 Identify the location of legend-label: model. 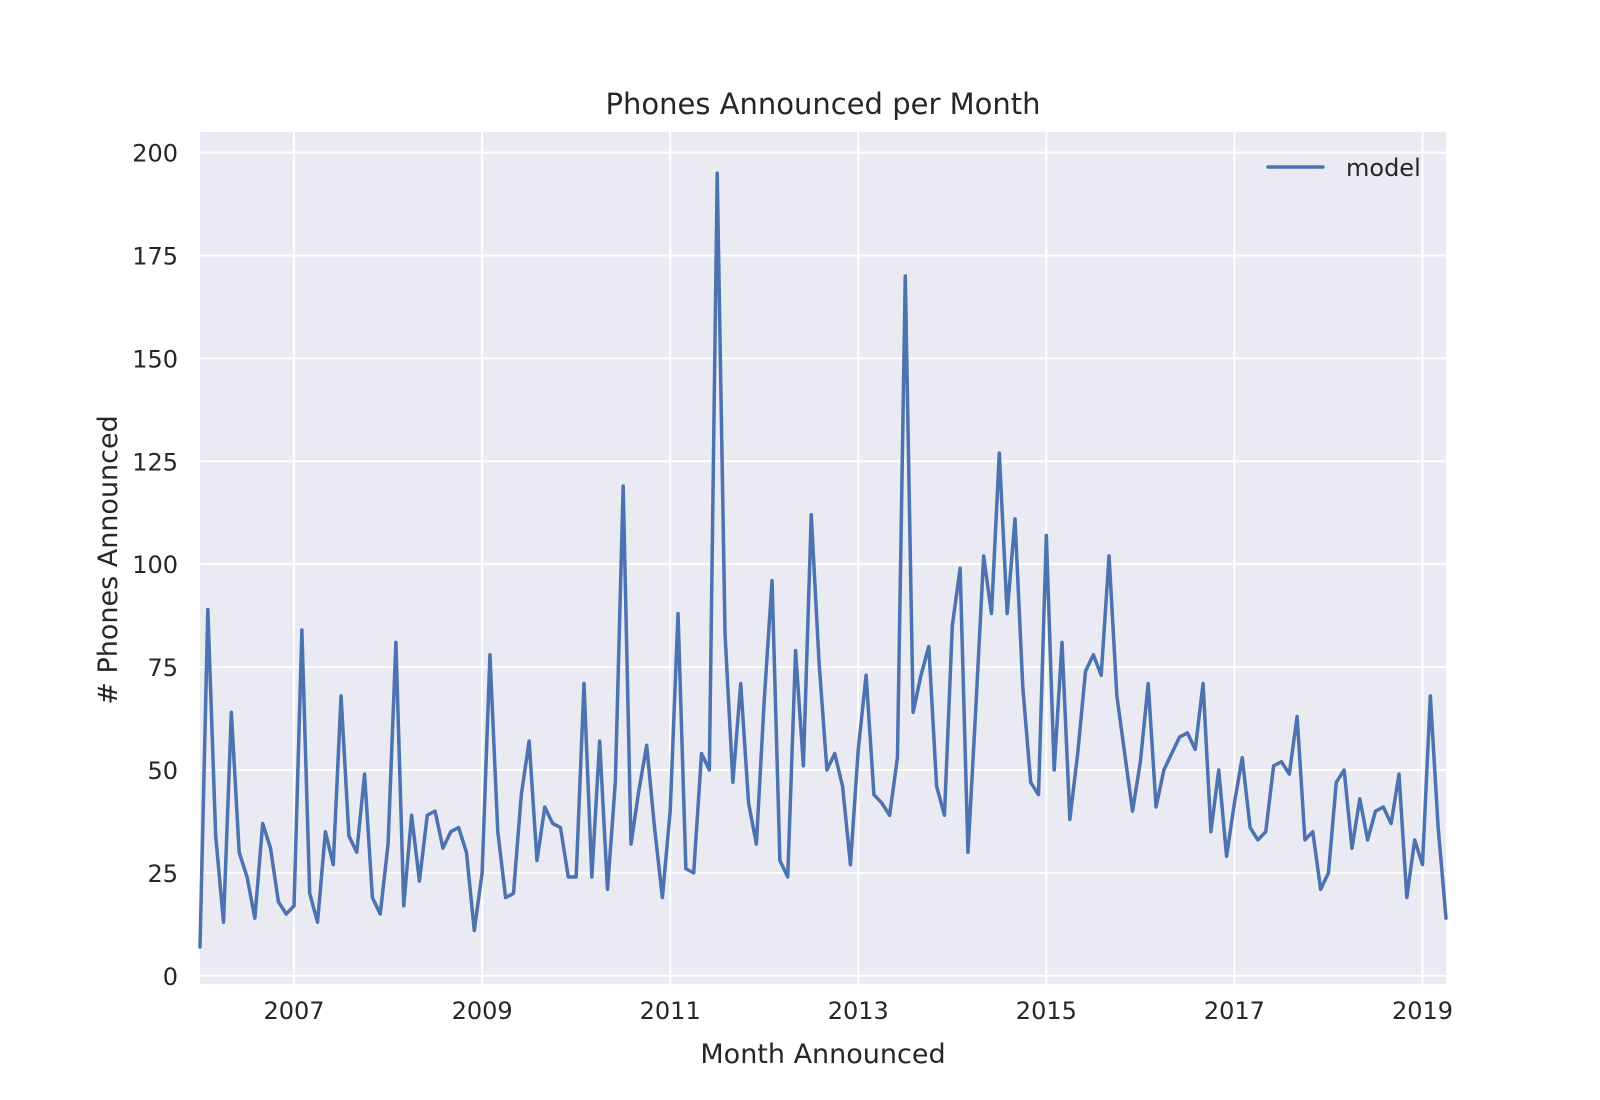
(1383, 168).